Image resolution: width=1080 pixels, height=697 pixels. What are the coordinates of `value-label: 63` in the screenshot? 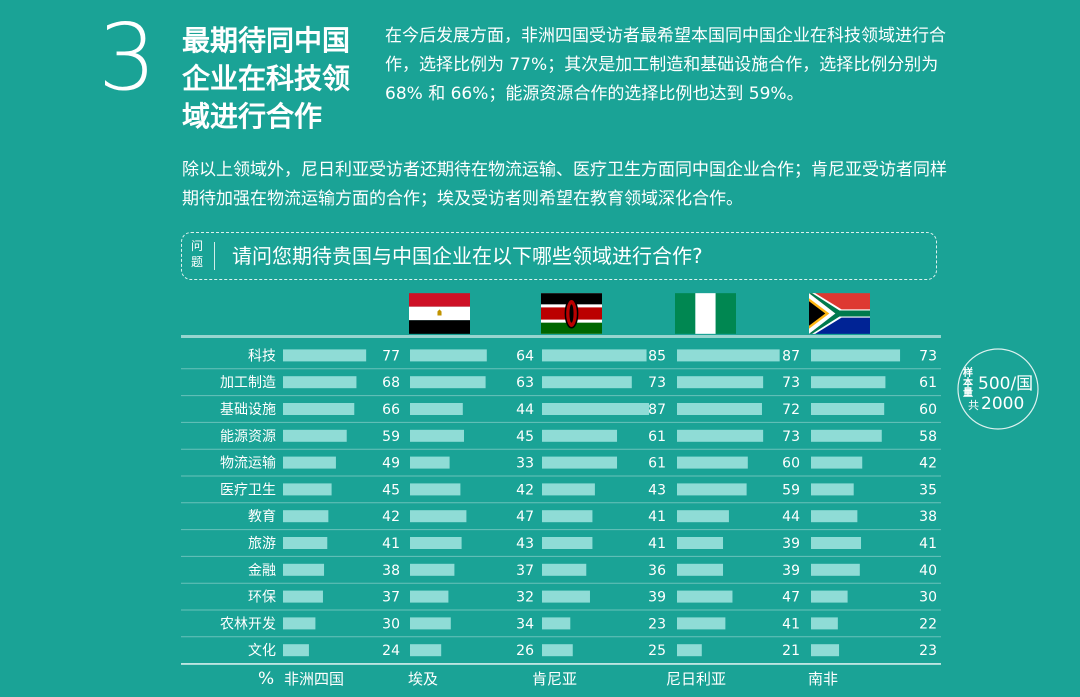 It's located at (525, 383).